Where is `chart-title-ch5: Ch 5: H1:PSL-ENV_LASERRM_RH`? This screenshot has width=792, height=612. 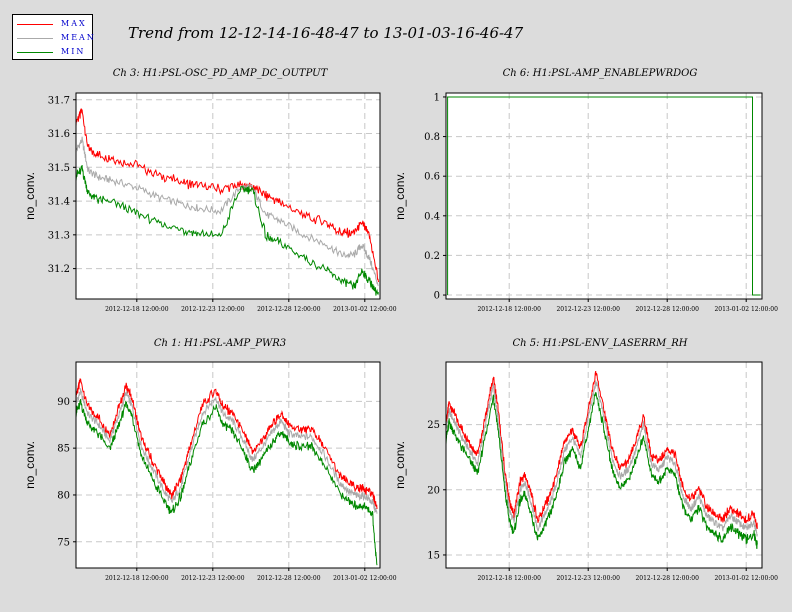
chart-title-ch5: Ch 5: H1:PSL-ENV_LASERRM_RH is located at coordinates (600, 343).